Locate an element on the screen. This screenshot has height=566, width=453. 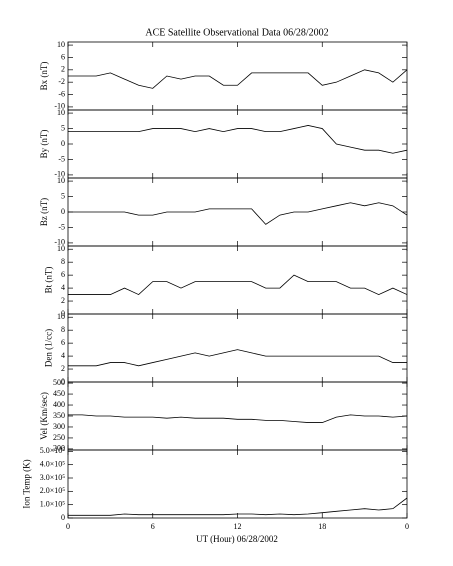
y-tick-label: 450 is located at coordinates (59, 393).